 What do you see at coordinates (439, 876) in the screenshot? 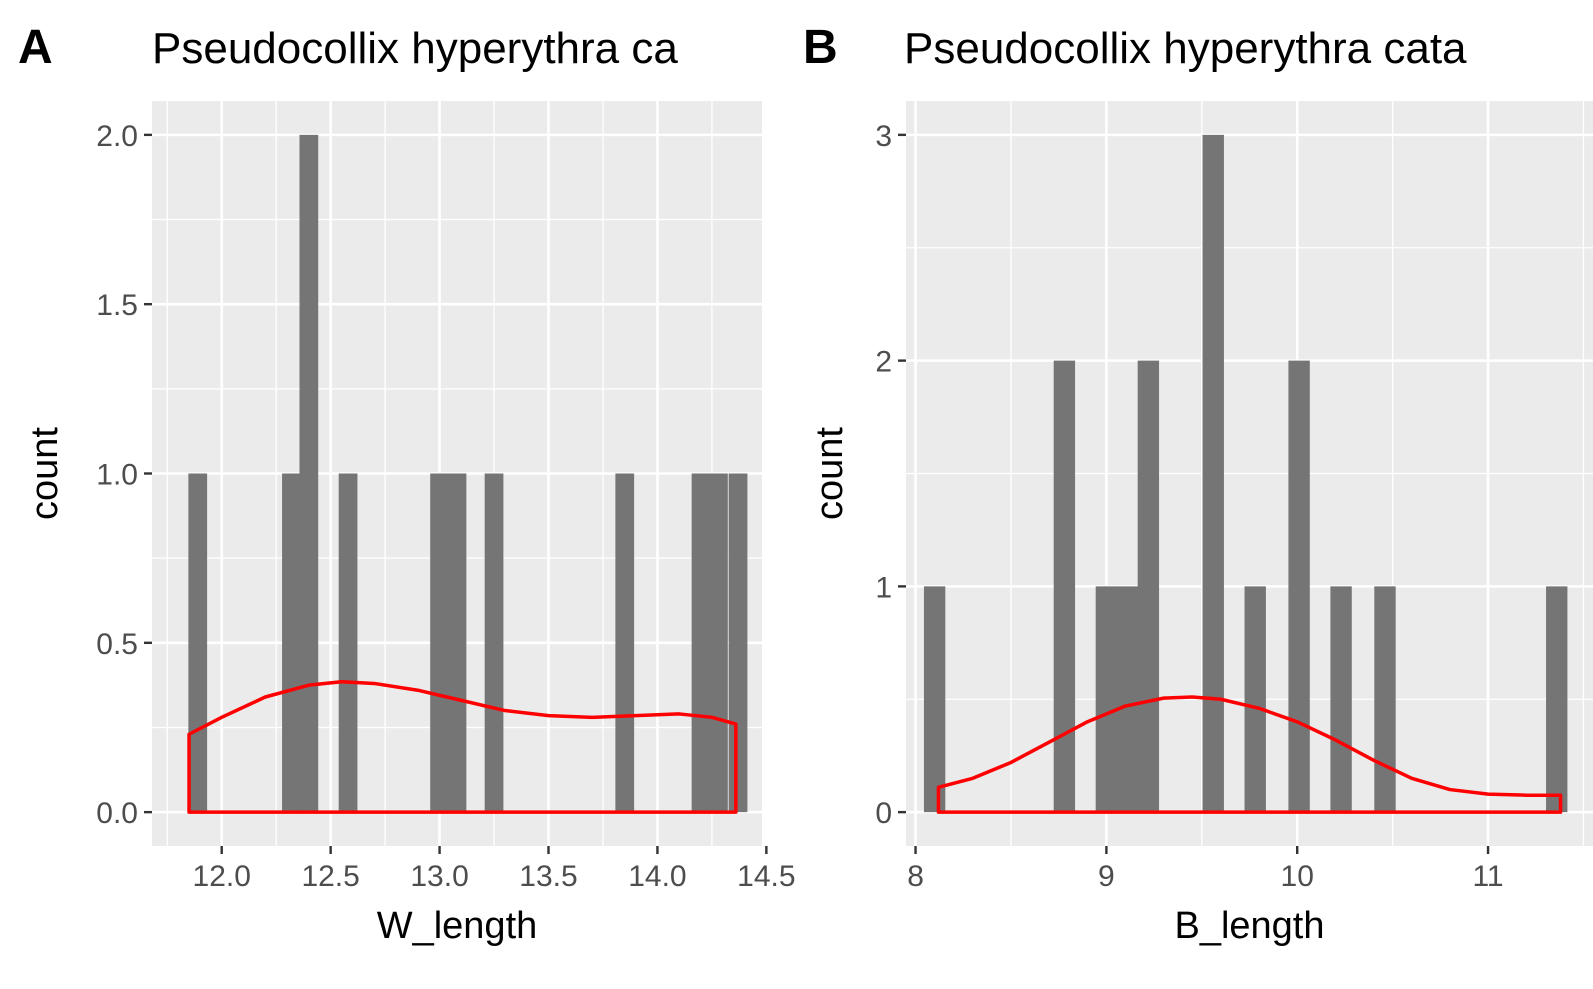
I see `x-tick-label: 13.0` at bounding box center [439, 876].